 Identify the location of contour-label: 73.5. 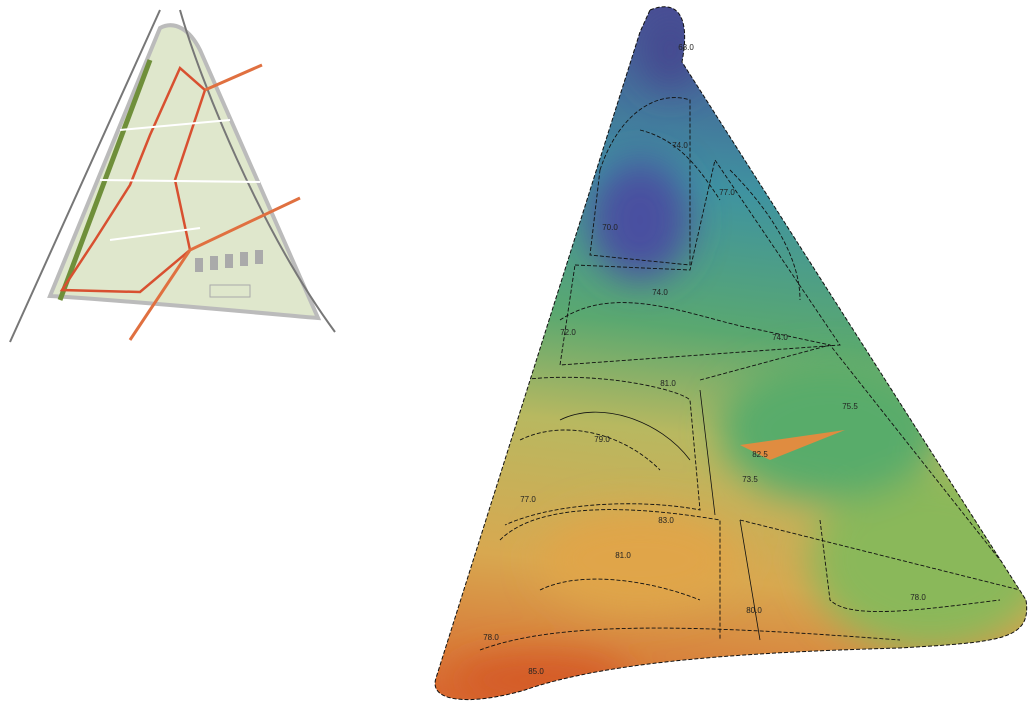
(750, 479).